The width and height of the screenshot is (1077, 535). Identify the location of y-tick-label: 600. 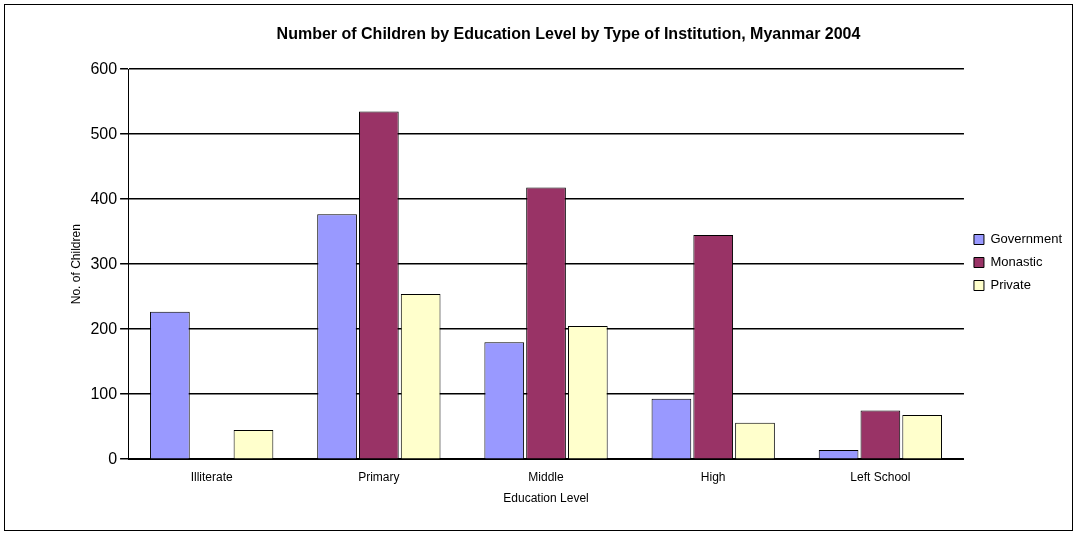
(104, 68).